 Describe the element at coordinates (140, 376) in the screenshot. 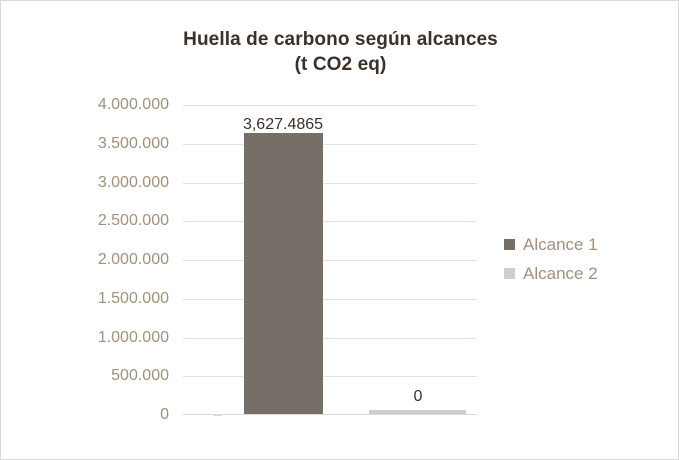

I see `y-tick-label: 500.000` at that location.